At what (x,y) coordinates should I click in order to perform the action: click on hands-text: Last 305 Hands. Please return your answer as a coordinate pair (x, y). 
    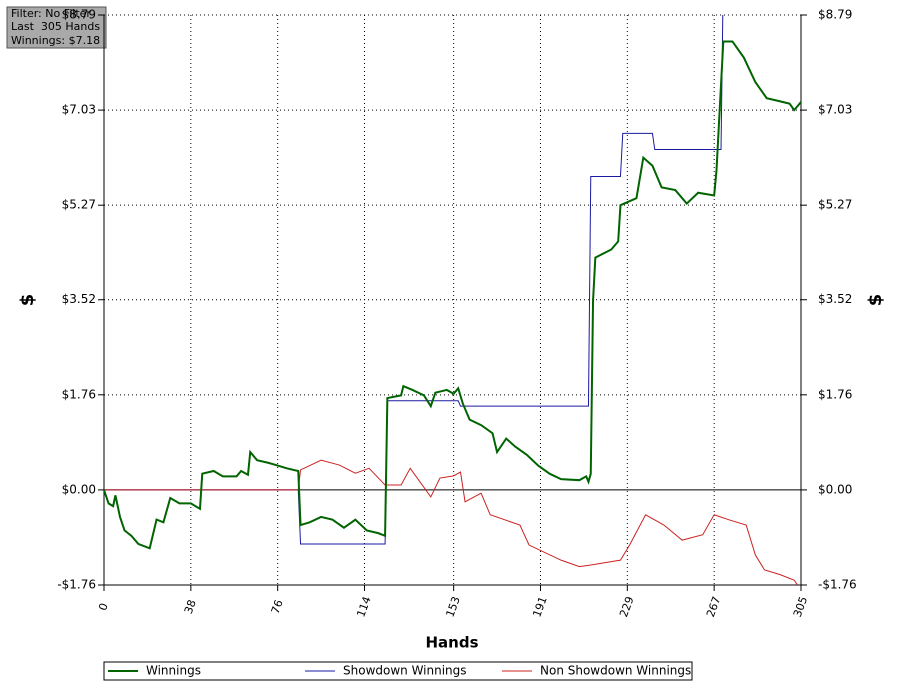
    Looking at the image, I should click on (55, 26).